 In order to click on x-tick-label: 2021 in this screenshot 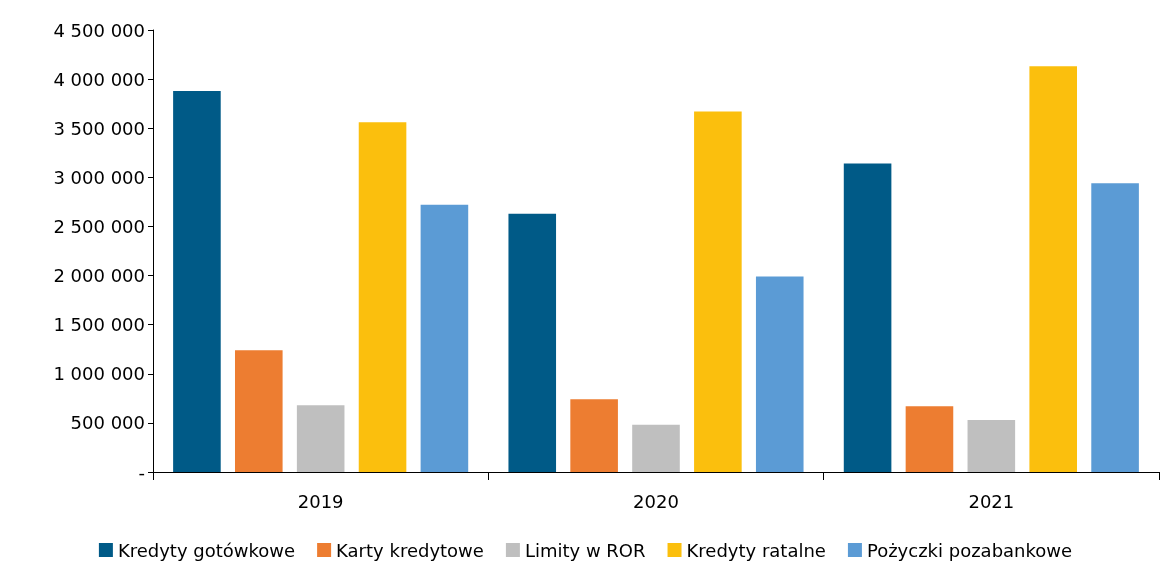, I will do `click(991, 501)`.